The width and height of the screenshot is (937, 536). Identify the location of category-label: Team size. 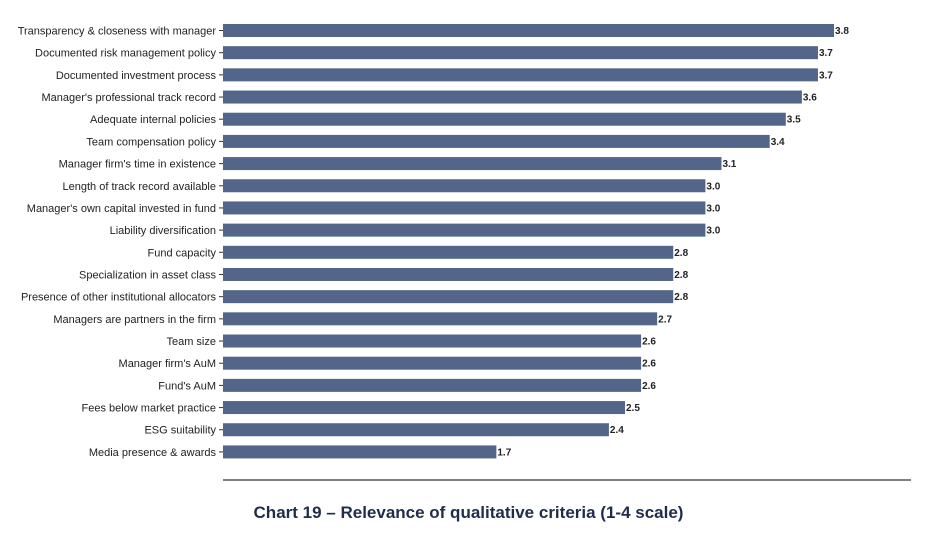
(191, 342).